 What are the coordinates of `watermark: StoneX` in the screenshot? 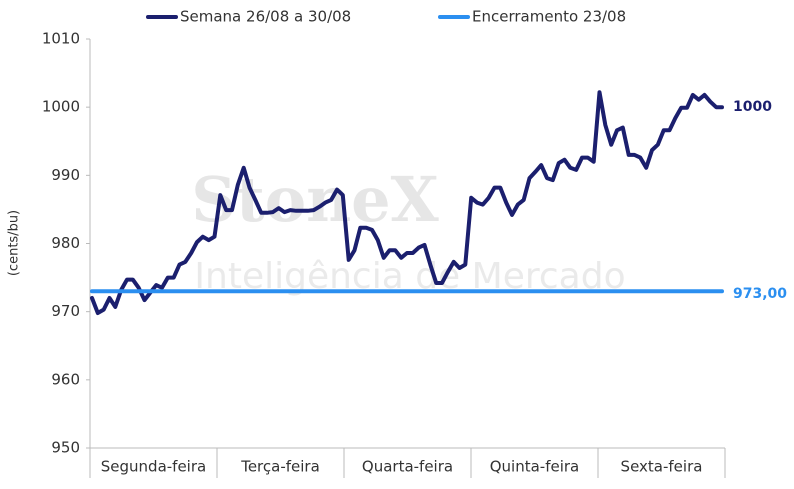 It's located at (315, 199).